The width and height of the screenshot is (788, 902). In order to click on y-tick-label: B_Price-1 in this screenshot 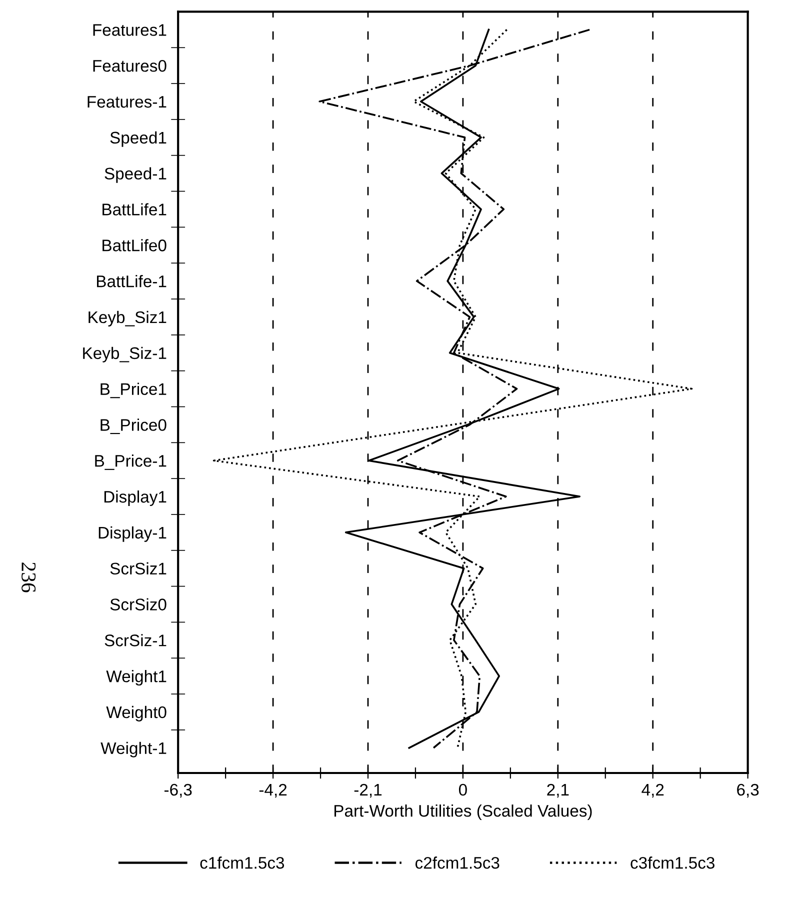, I will do `click(130, 462)`.